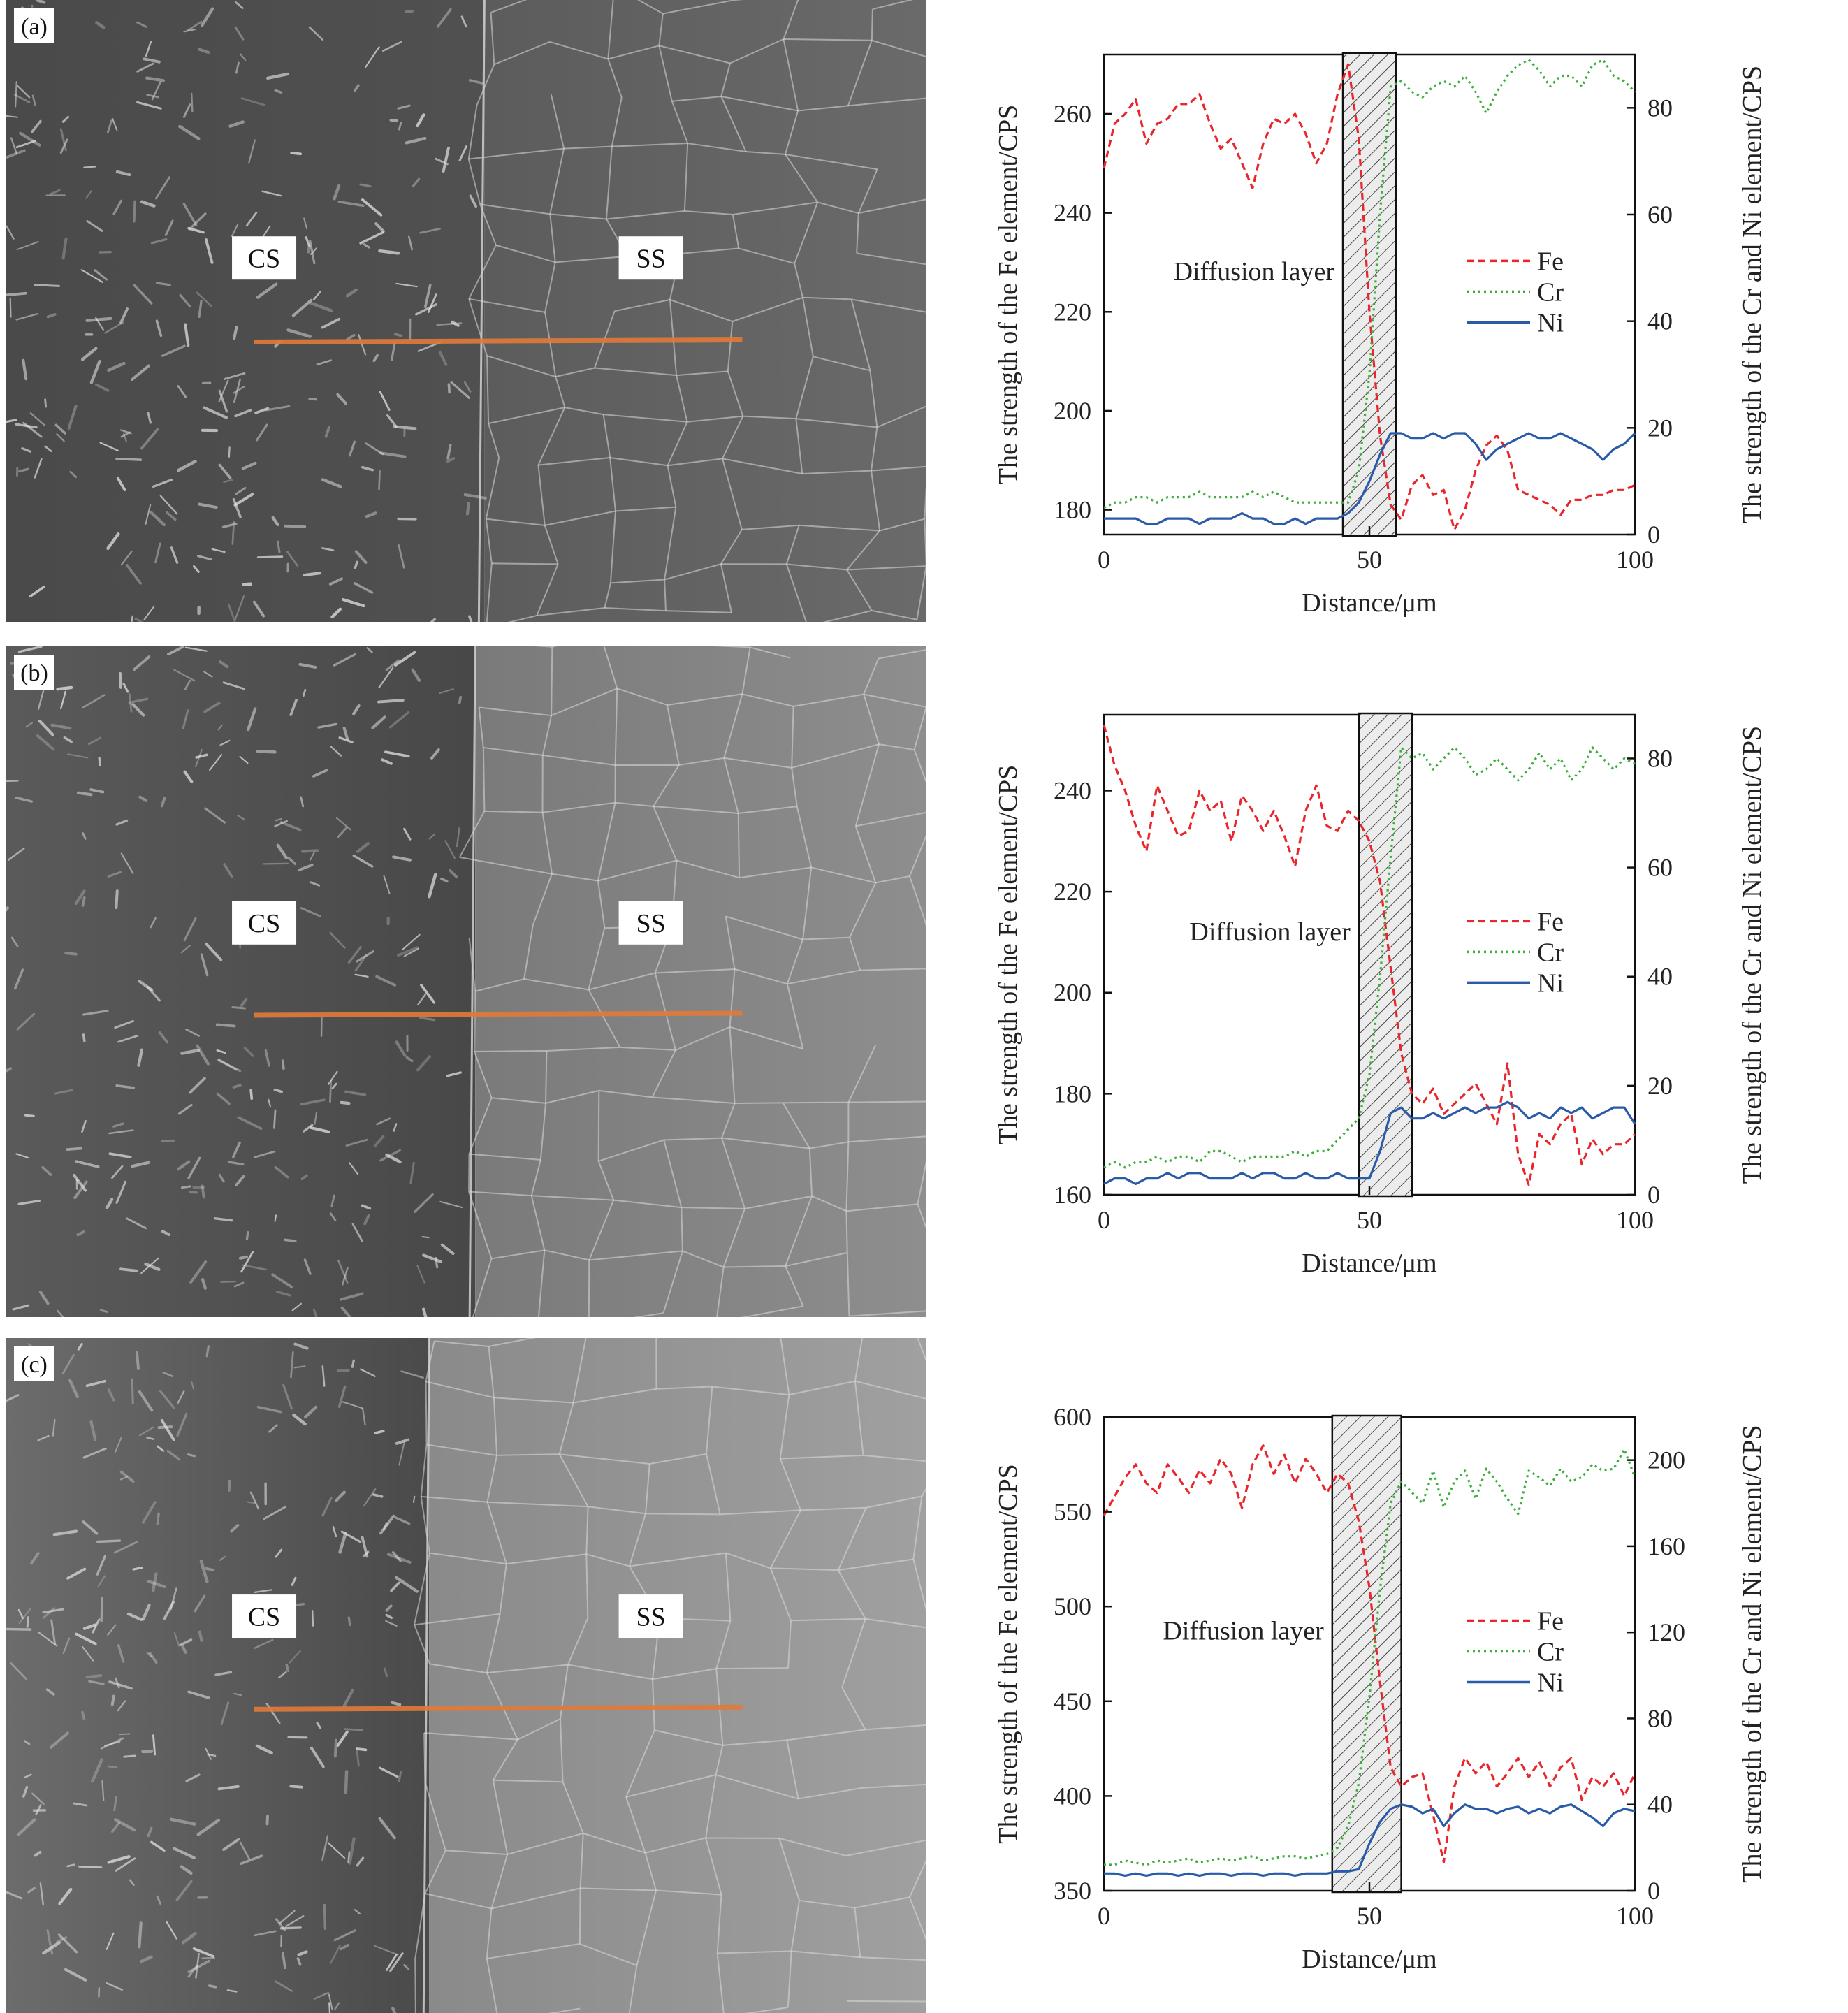  What do you see at coordinates (1666, 1632) in the screenshot?
I see `y-right-tick-label: 120` at bounding box center [1666, 1632].